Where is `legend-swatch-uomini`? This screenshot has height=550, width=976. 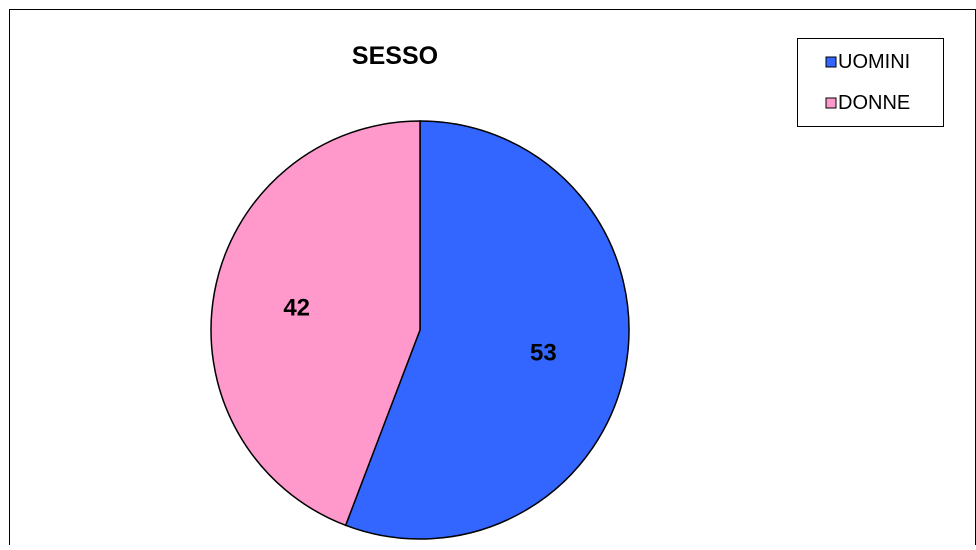
legend-swatch-uomini is located at coordinates (831, 62).